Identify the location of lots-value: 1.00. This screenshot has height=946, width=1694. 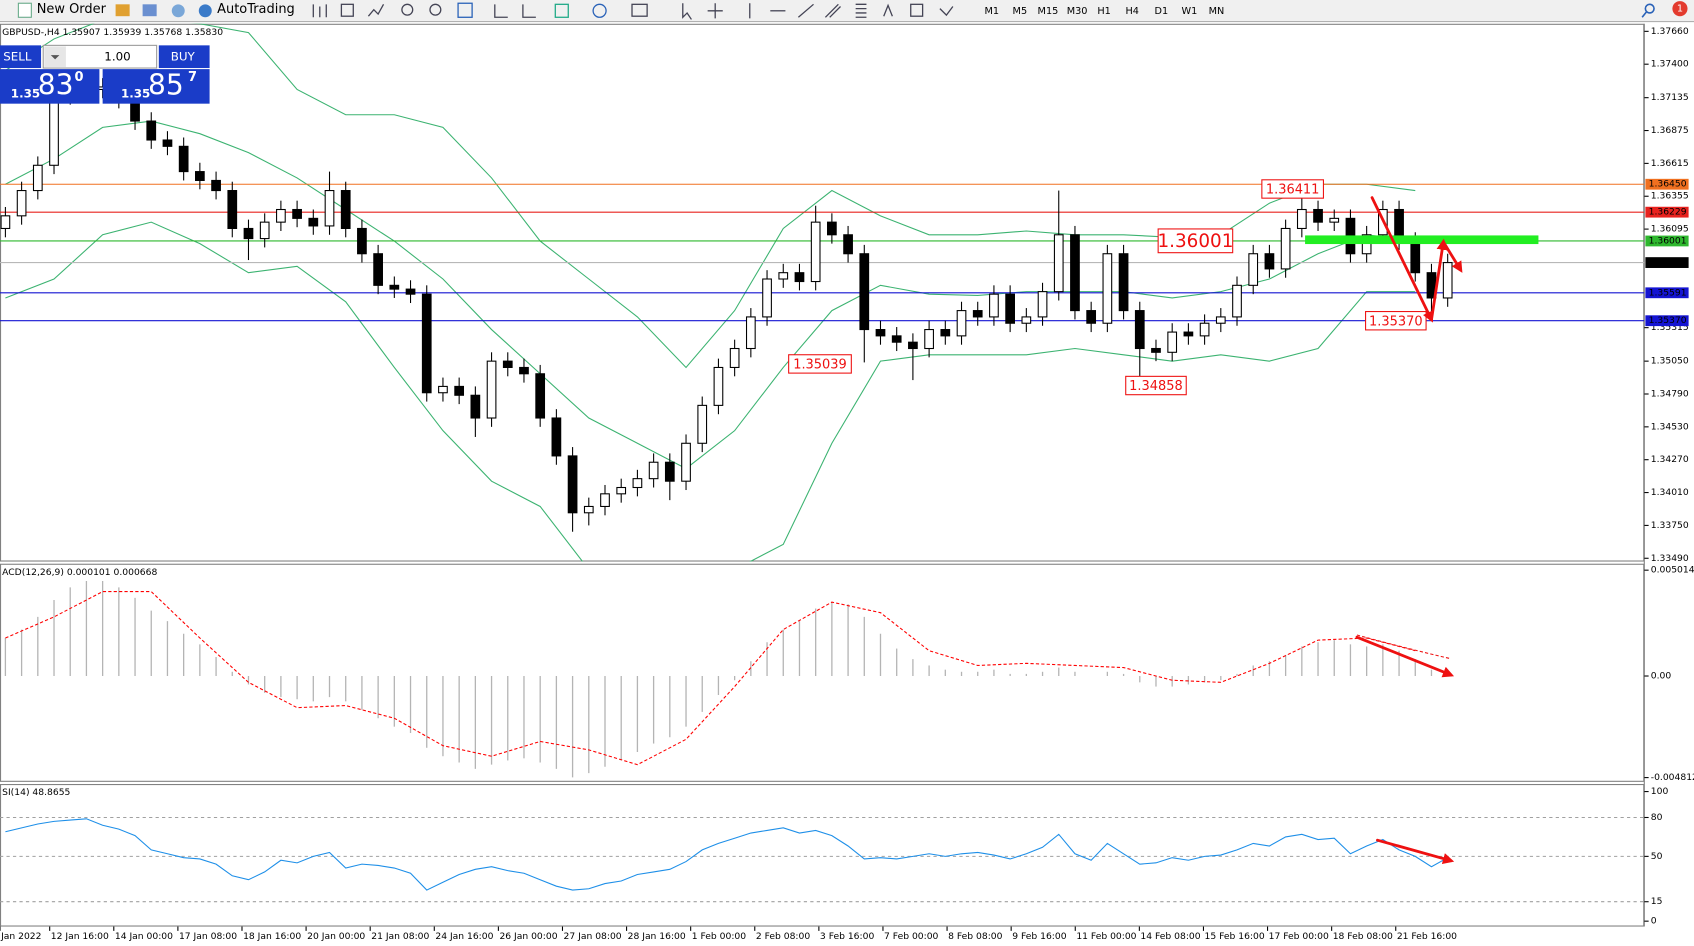
(117, 57).